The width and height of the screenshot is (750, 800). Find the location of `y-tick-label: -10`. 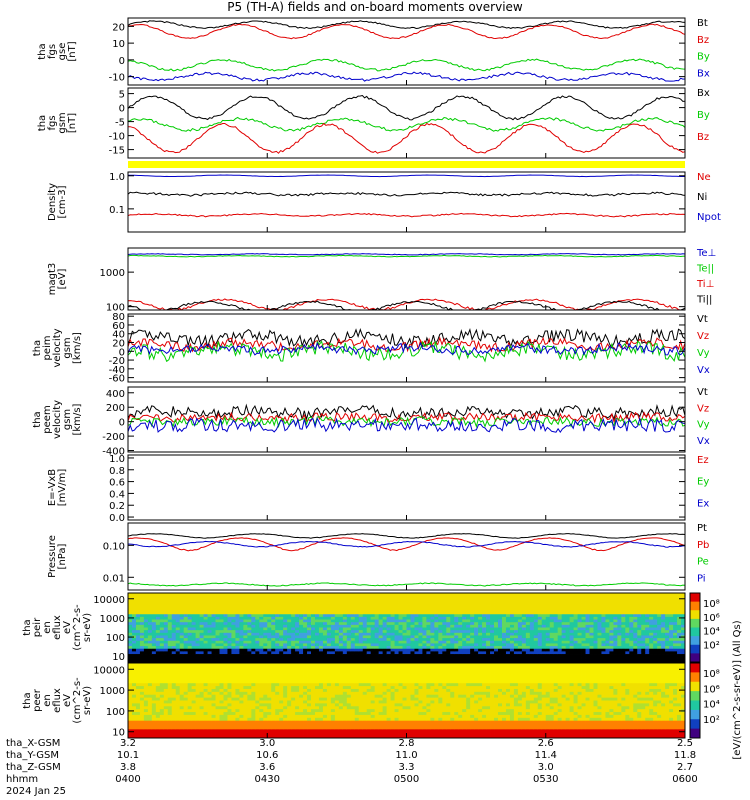

y-tick-label: -10 is located at coordinates (117, 78).